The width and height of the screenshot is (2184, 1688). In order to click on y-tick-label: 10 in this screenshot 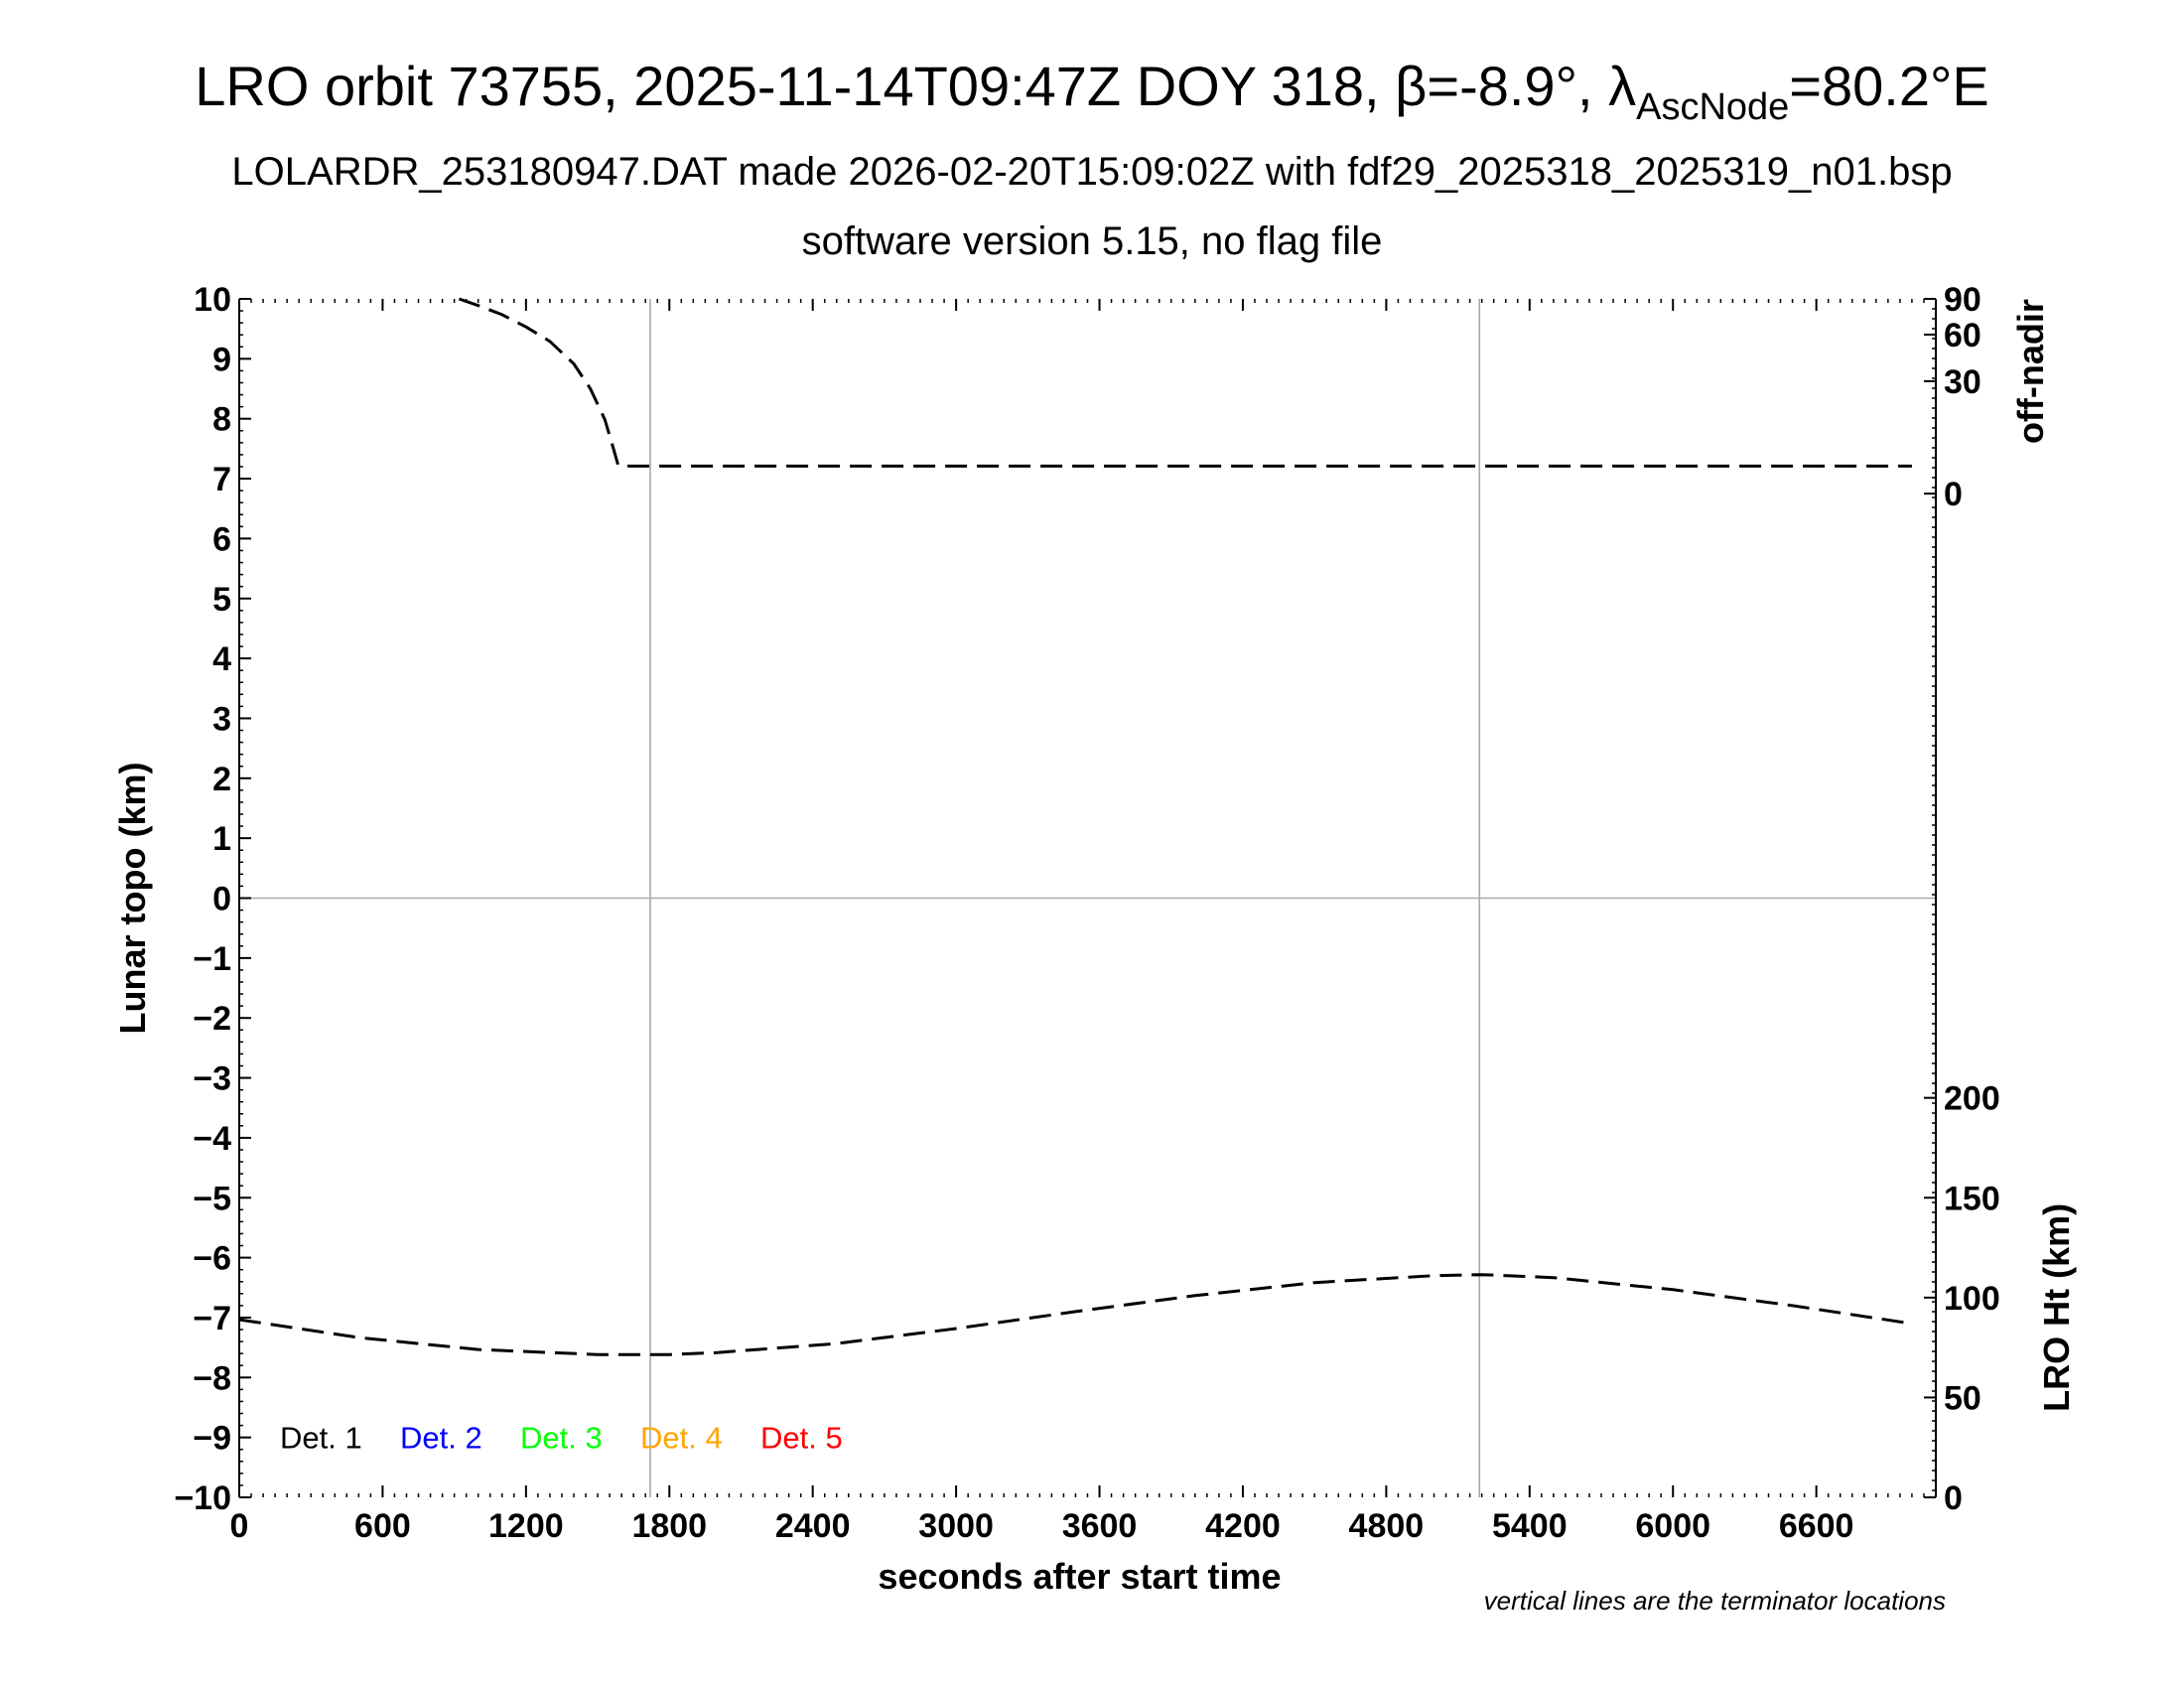, I will do `click(212, 300)`.